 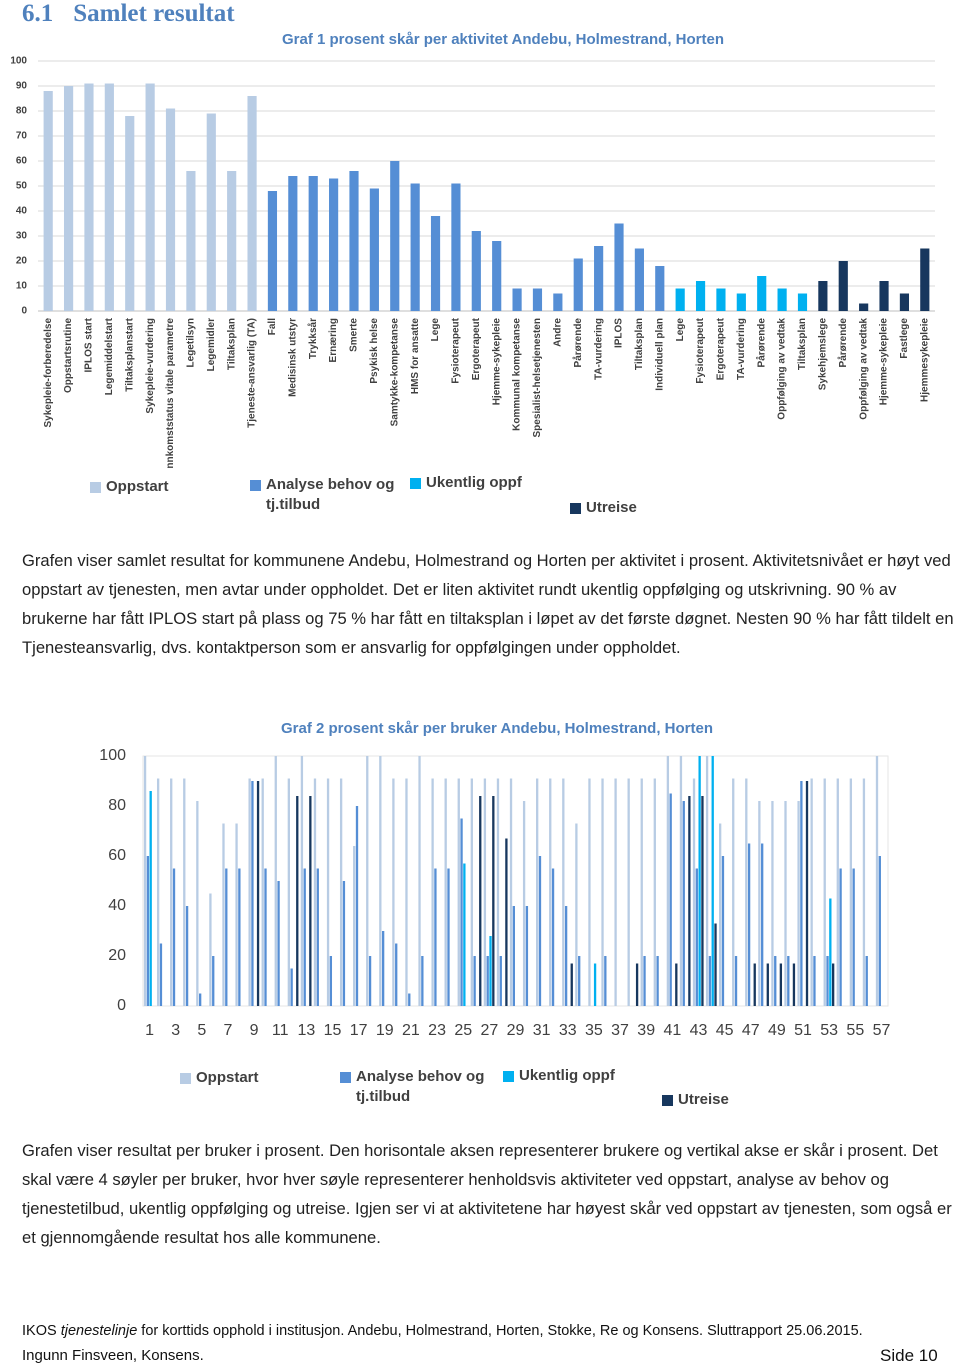 I want to click on heading-title: Samlet resultat, so click(x=154, y=13).